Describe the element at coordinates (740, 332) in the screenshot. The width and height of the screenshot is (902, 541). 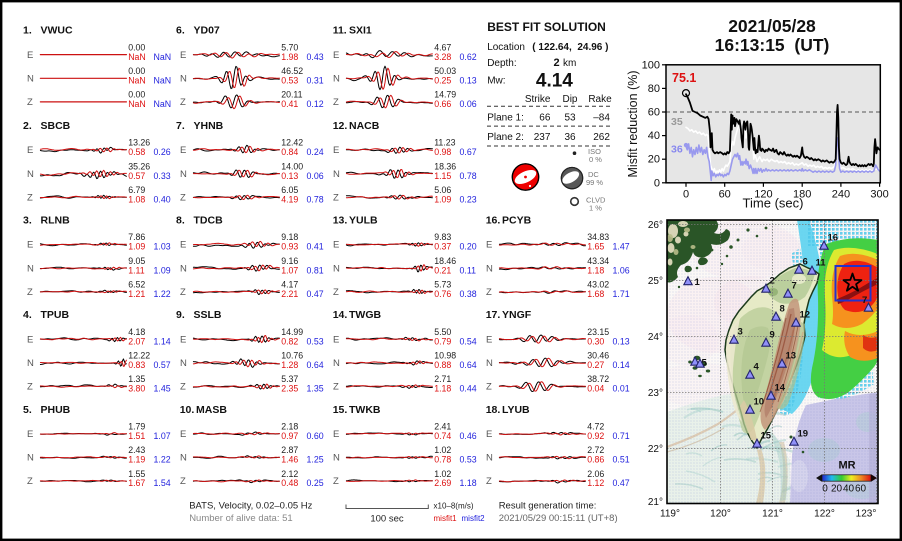
I see `svg-text: 3` at that location.